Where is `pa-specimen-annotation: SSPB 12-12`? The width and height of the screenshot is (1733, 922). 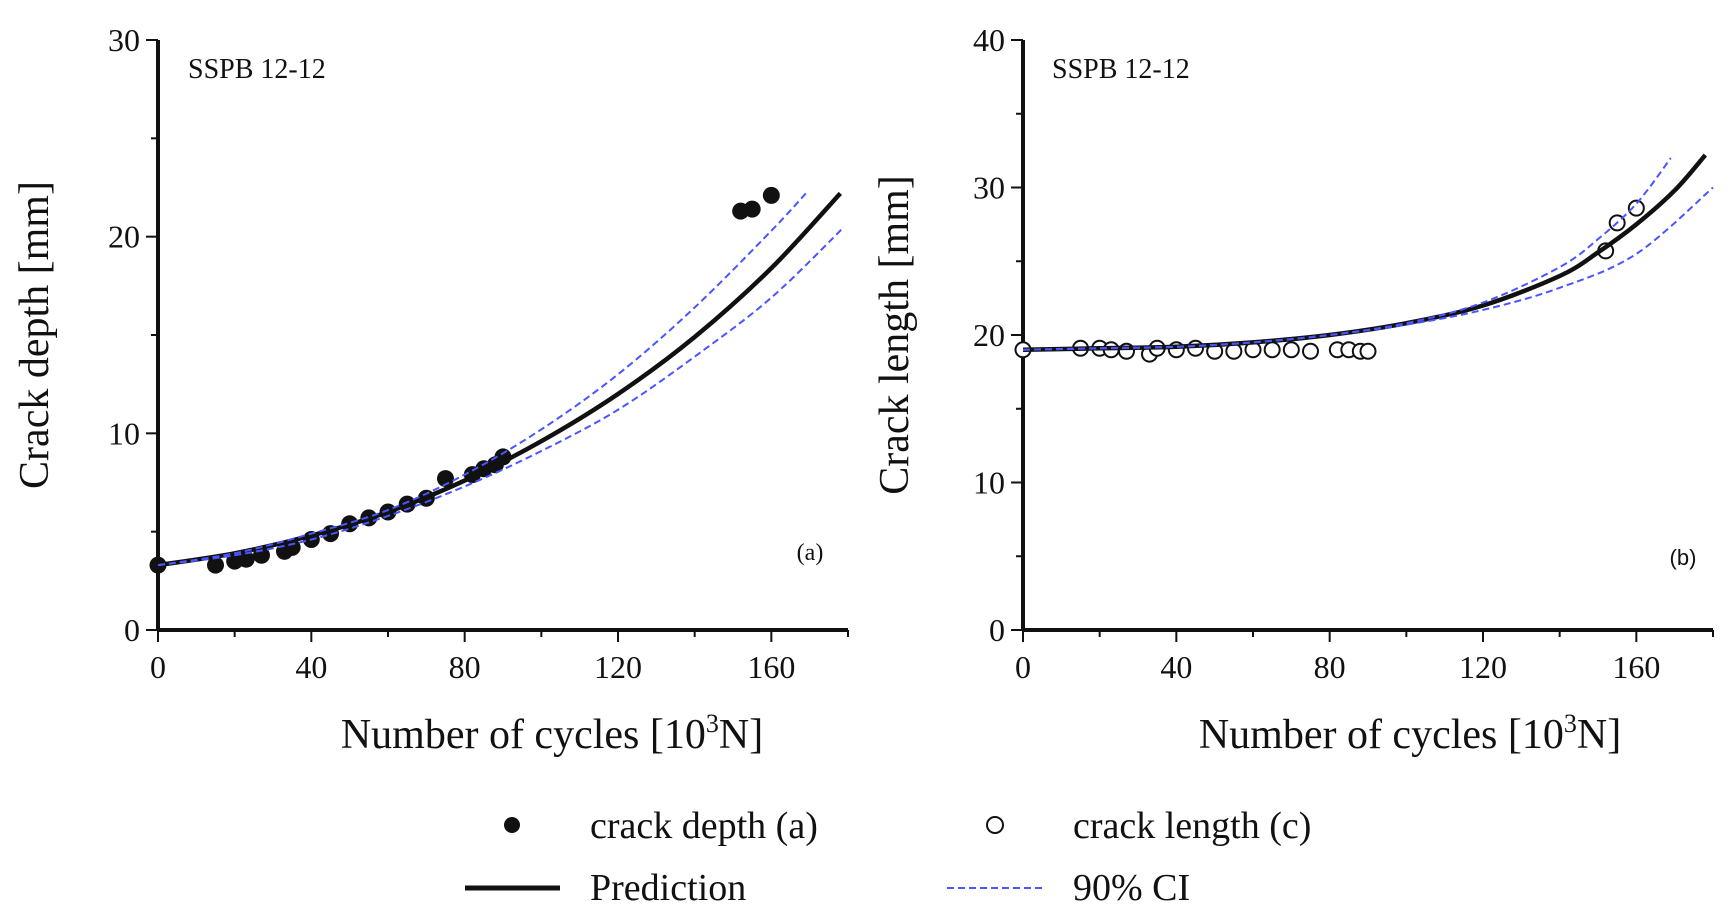
pa-specimen-annotation: SSPB 12-12 is located at coordinates (257, 69).